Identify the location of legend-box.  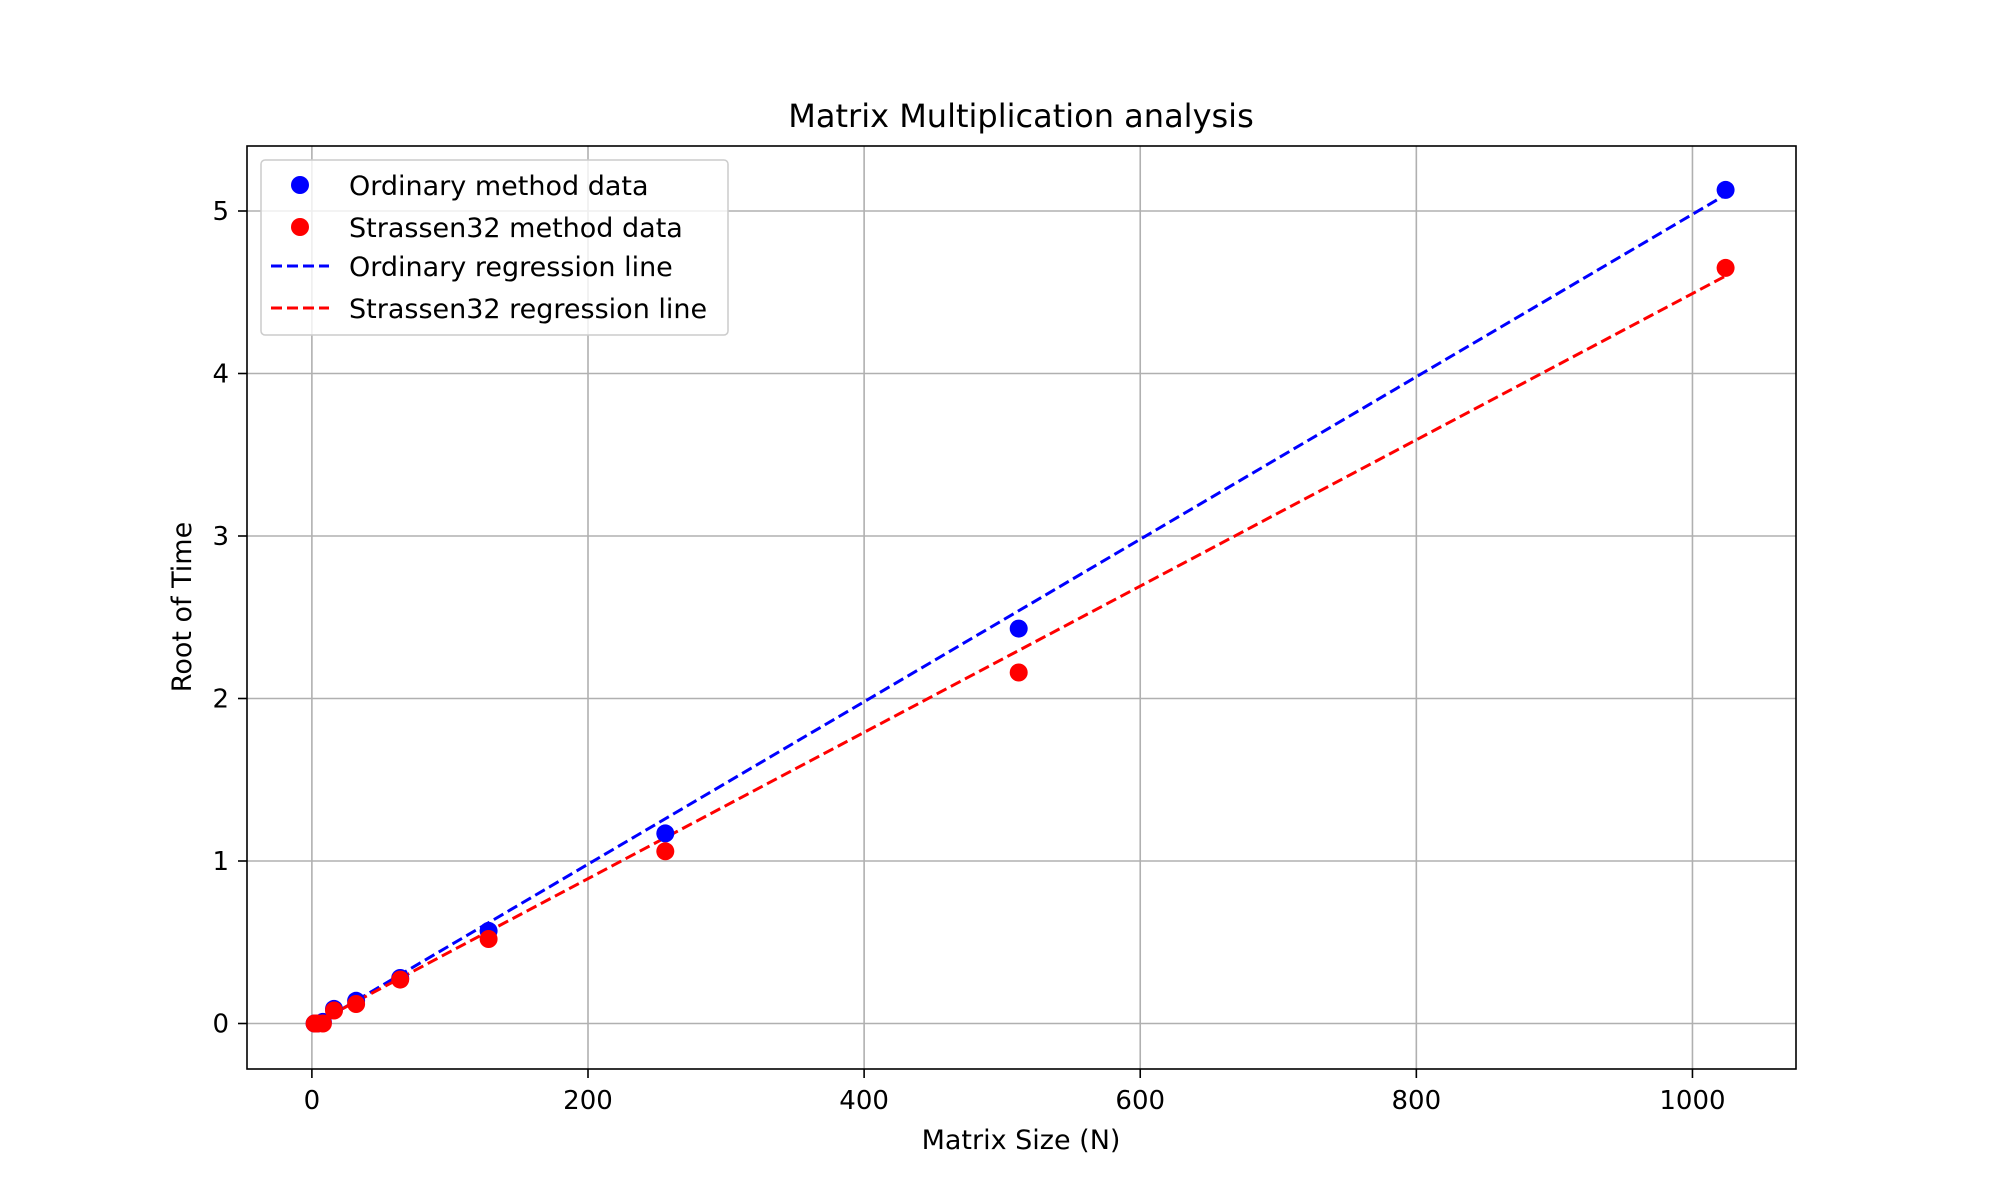
(494, 247).